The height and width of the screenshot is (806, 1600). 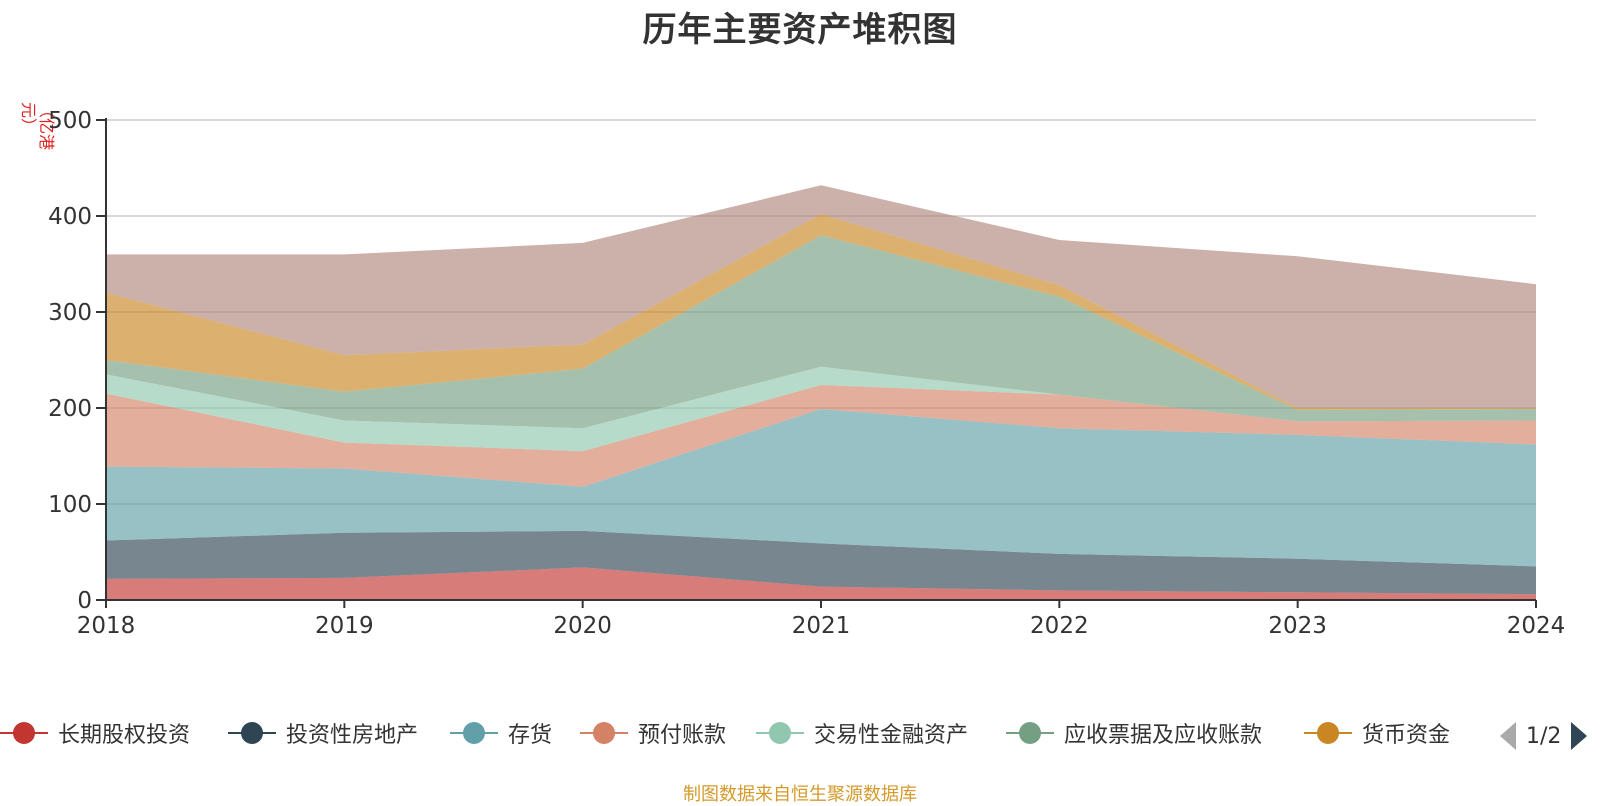 I want to click on pager-text: 1/2, so click(x=1544, y=736).